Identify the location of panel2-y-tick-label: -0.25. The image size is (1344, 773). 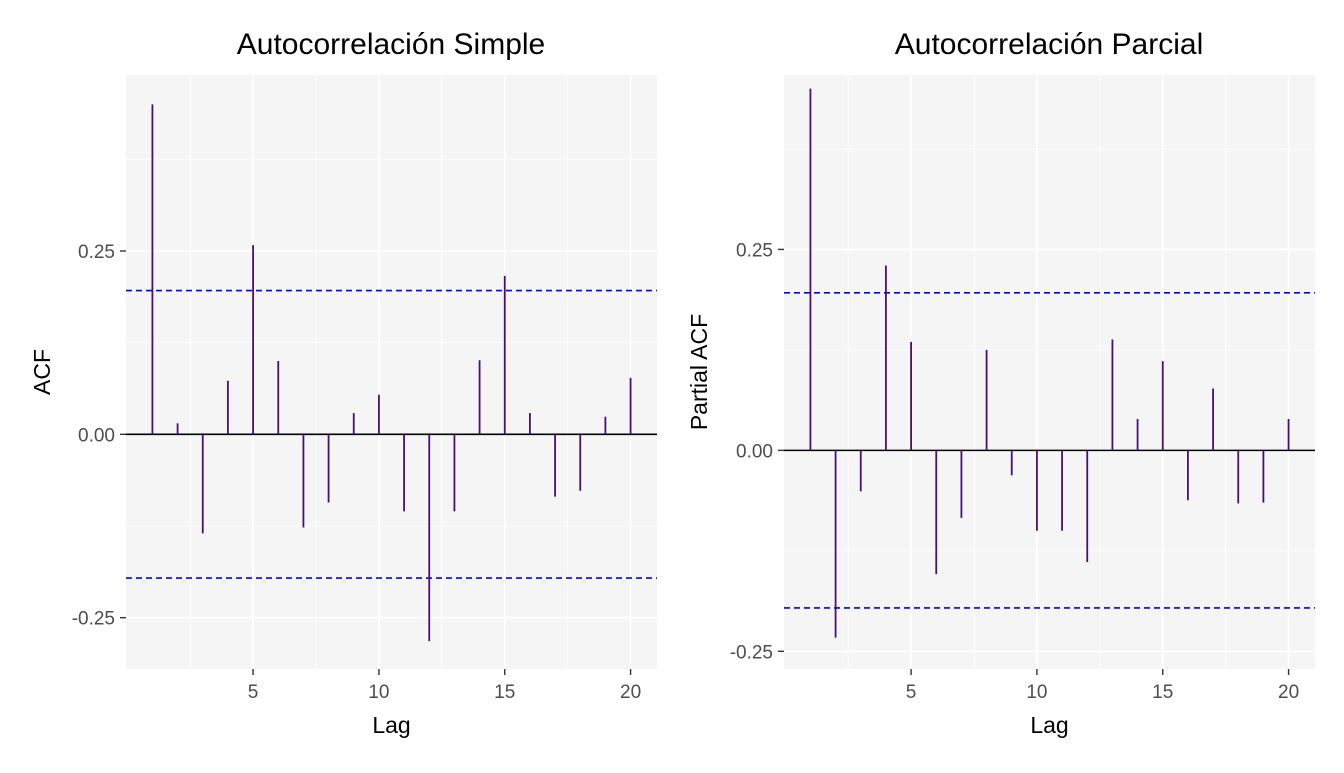
(751, 652).